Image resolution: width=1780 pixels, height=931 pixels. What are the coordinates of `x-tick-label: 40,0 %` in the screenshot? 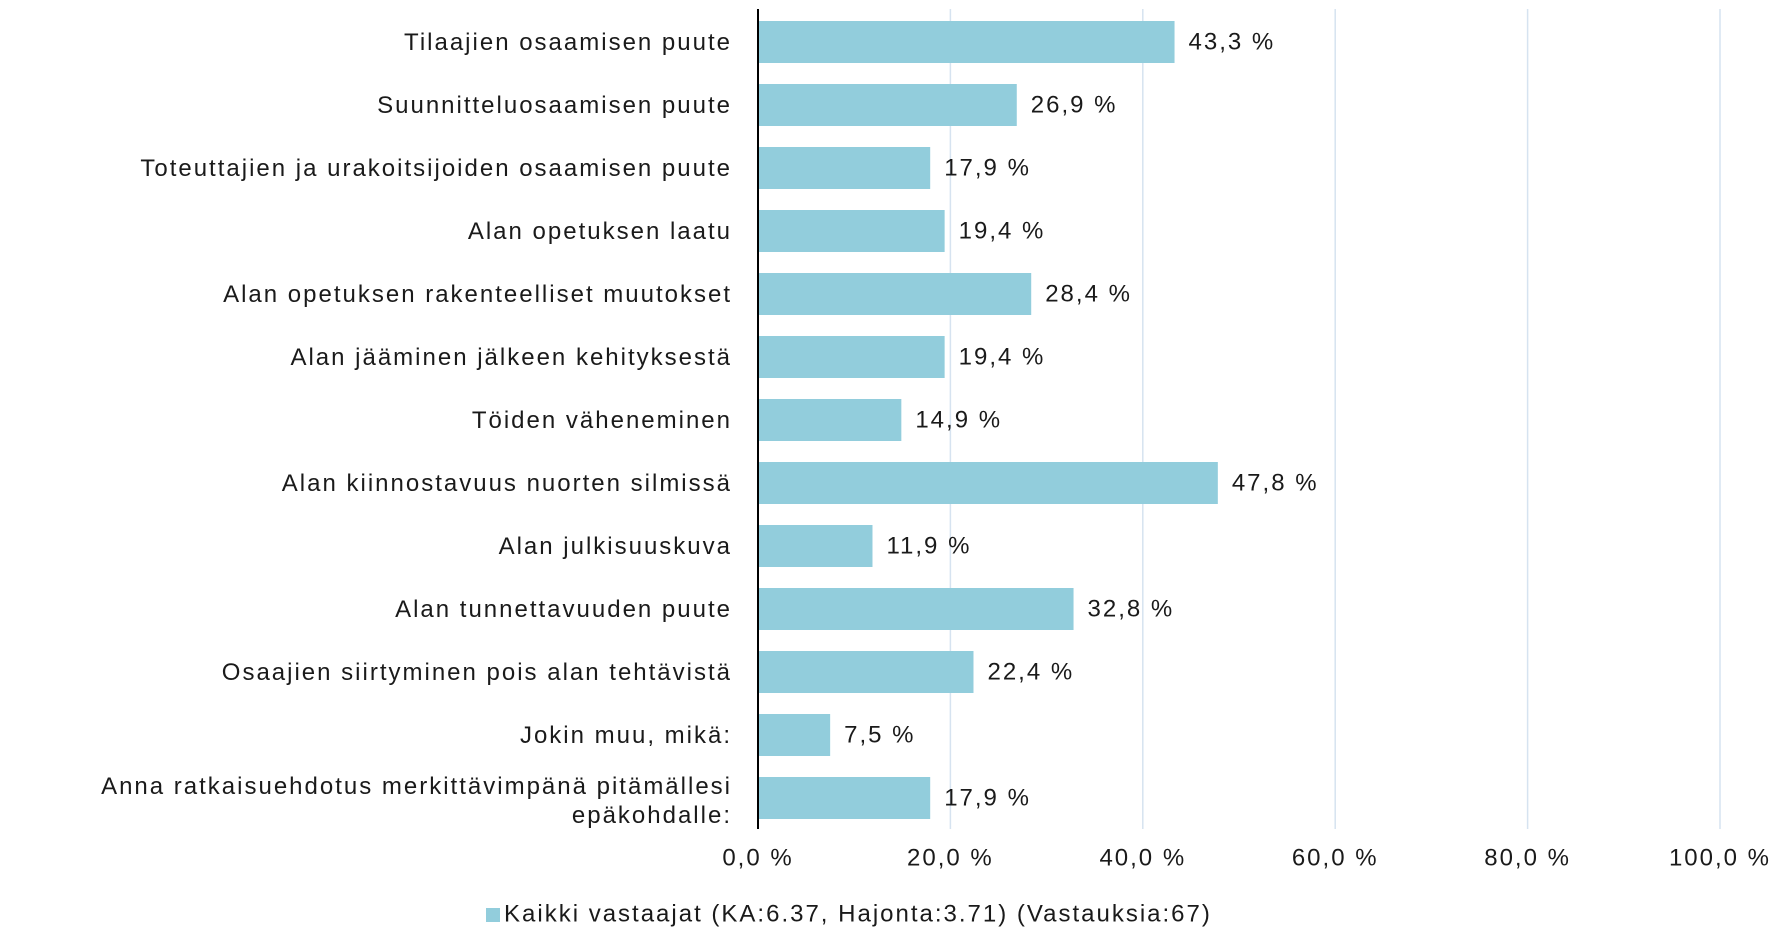 It's located at (1142, 857).